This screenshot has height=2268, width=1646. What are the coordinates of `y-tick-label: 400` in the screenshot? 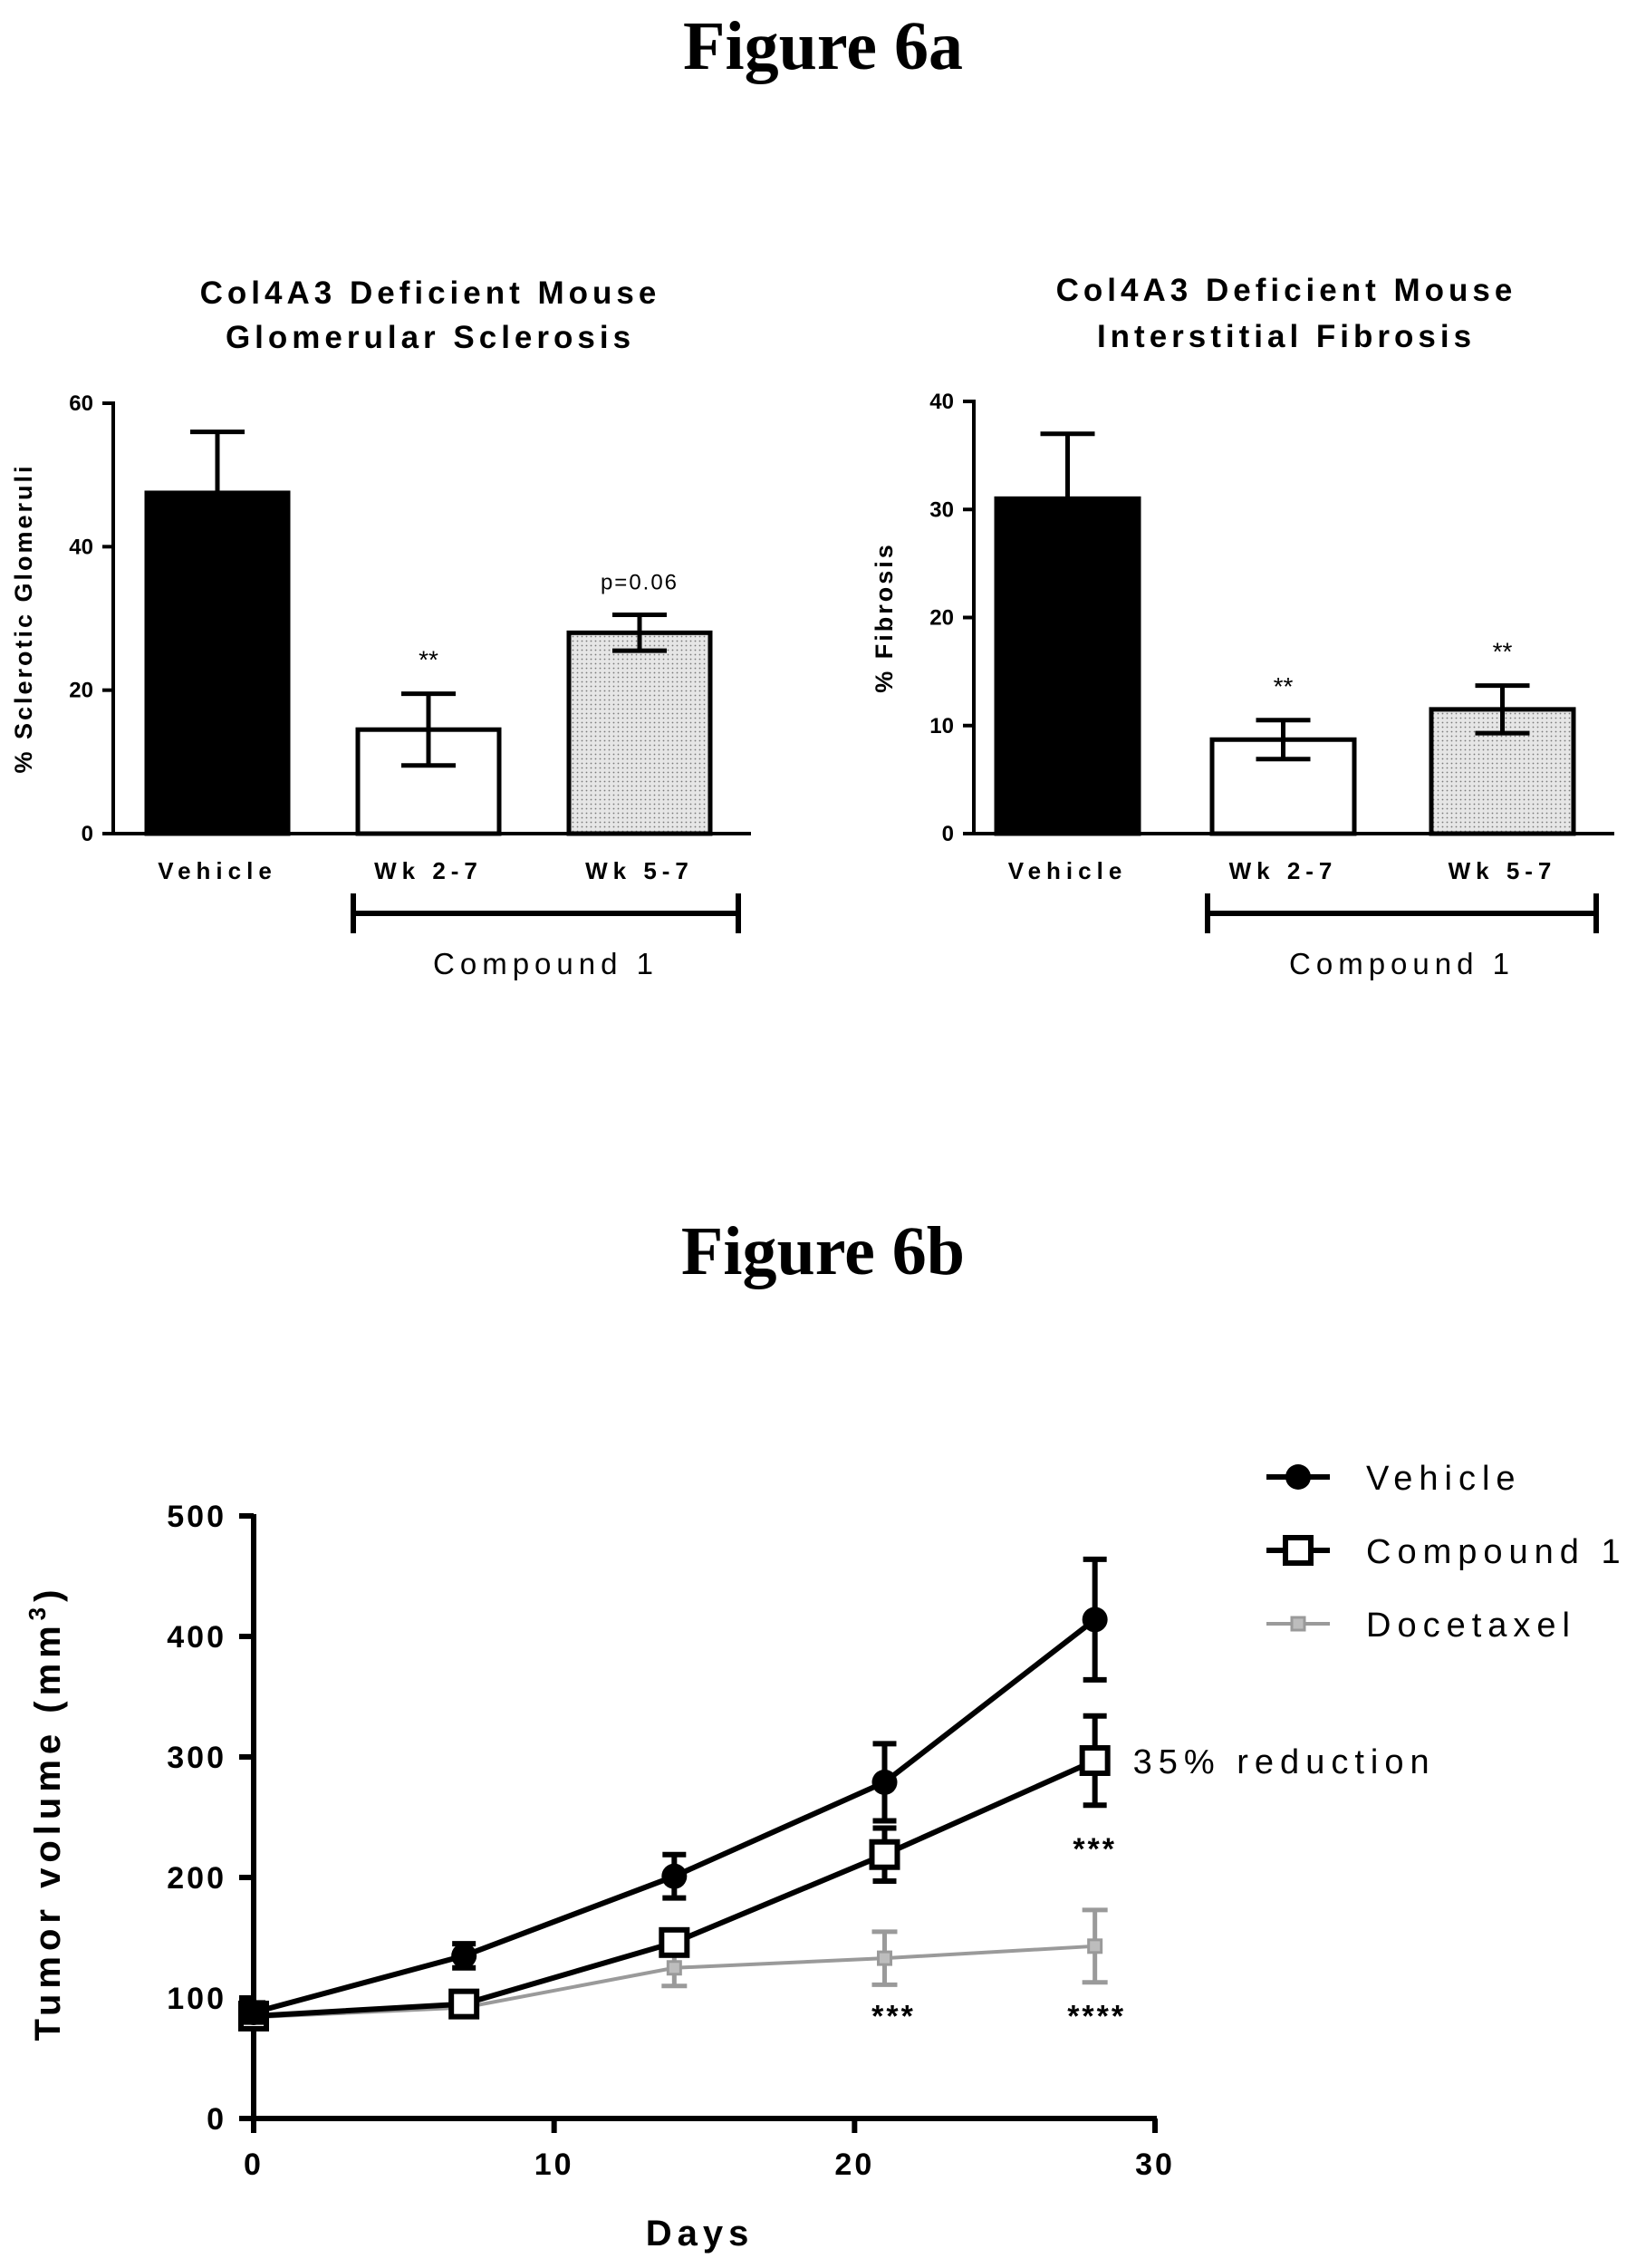 It's located at (196, 1637).